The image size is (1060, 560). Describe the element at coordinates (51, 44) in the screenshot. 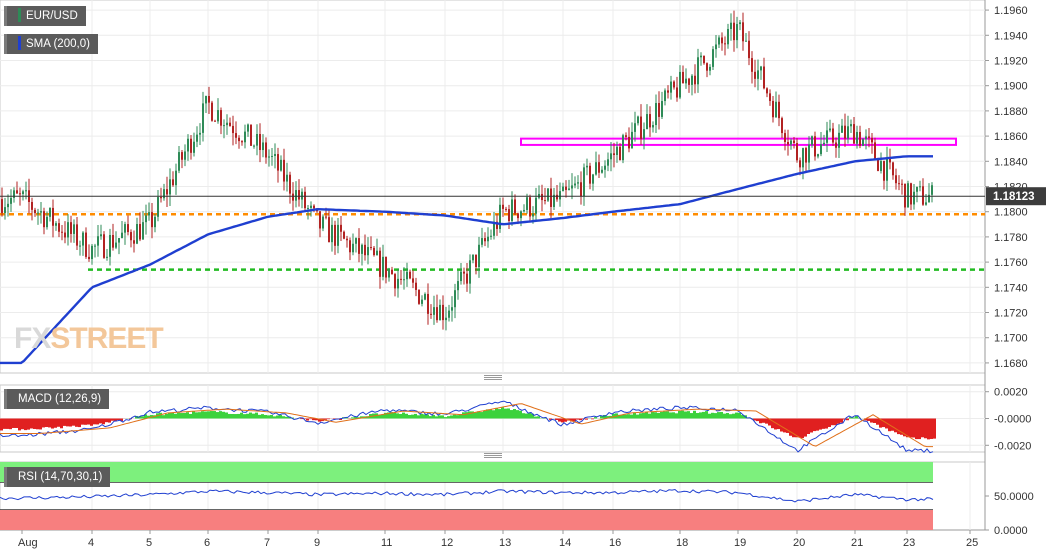

I see `sma-tag: SMA (200,0)` at that location.